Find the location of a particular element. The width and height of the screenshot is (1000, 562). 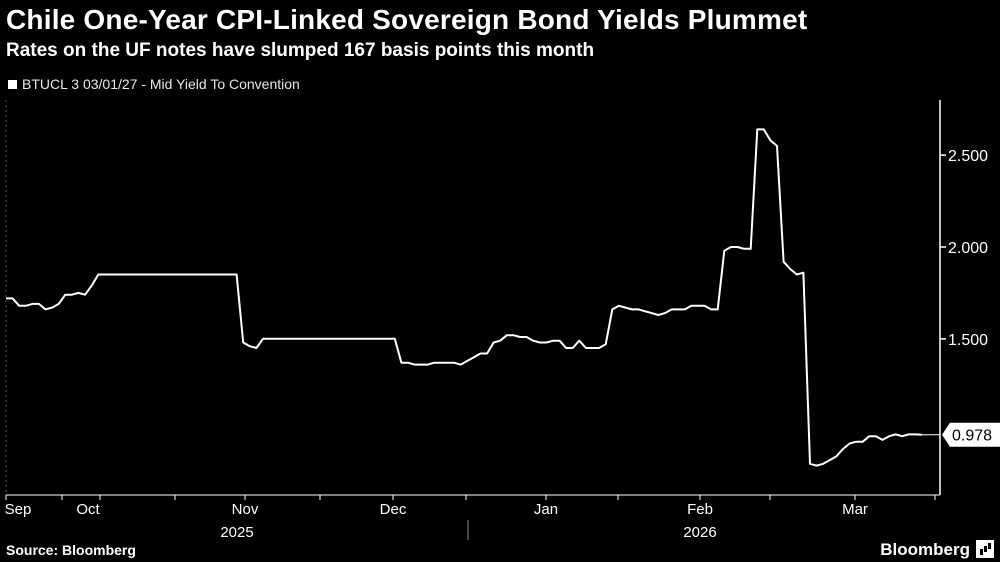

last-value-tag is located at coordinates (971, 434).